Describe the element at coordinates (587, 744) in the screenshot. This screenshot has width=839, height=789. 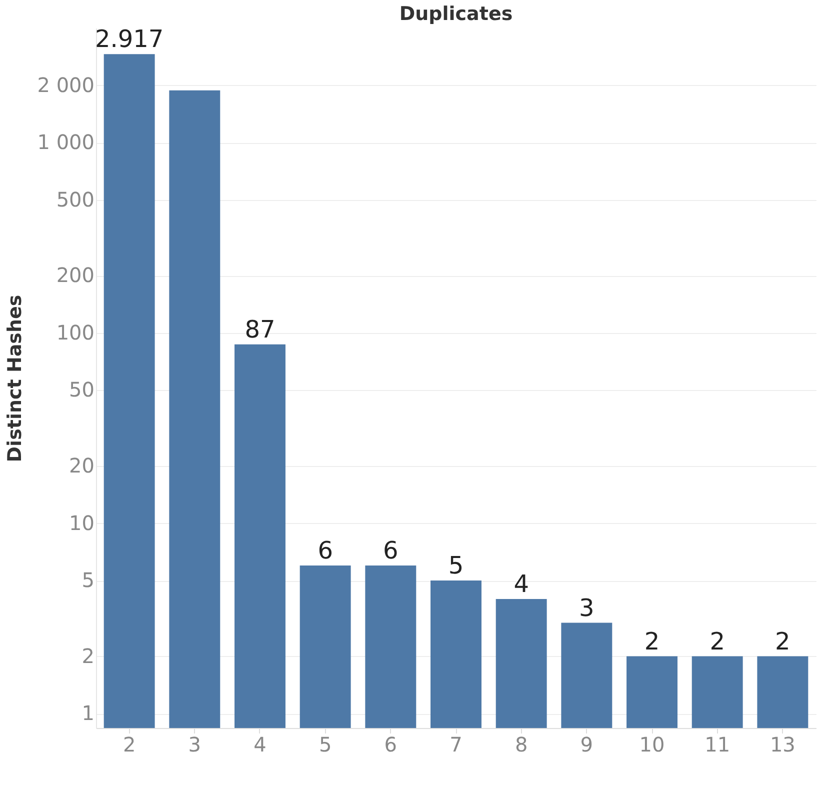
I see `x-tick-label: 9` at that location.